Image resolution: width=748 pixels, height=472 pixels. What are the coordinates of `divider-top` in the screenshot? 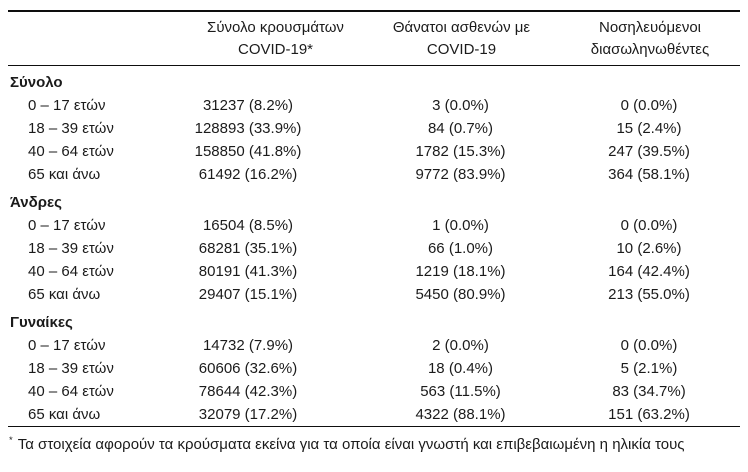 It's located at (374, 11).